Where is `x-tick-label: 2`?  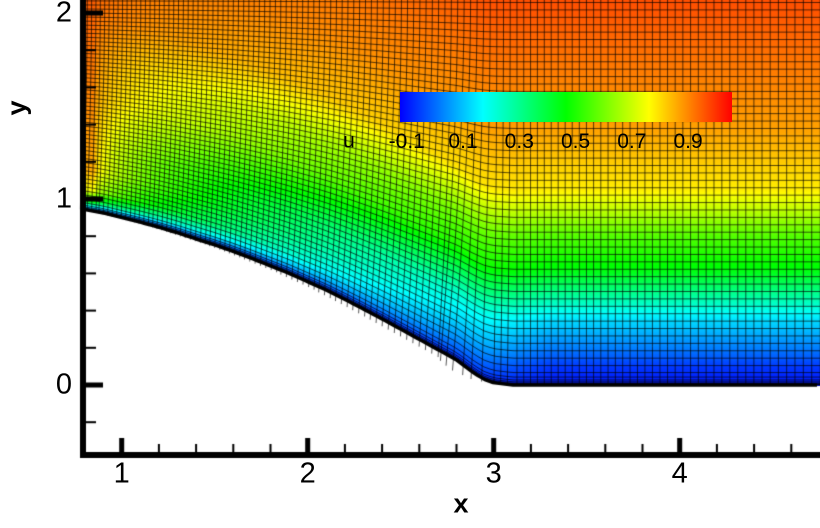 x-tick-label: 2 is located at coordinates (307, 473).